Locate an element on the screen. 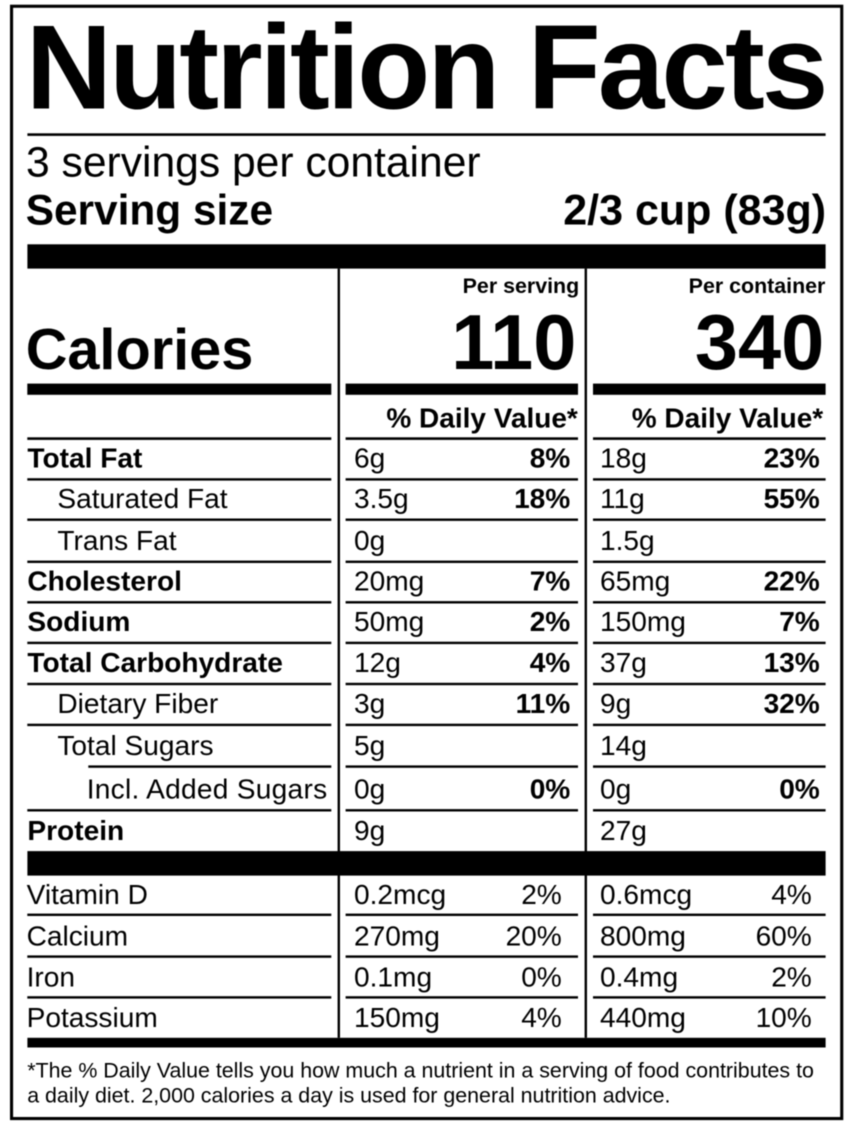 The width and height of the screenshot is (850, 1128). svg-text: 5g is located at coordinates (369, 745).